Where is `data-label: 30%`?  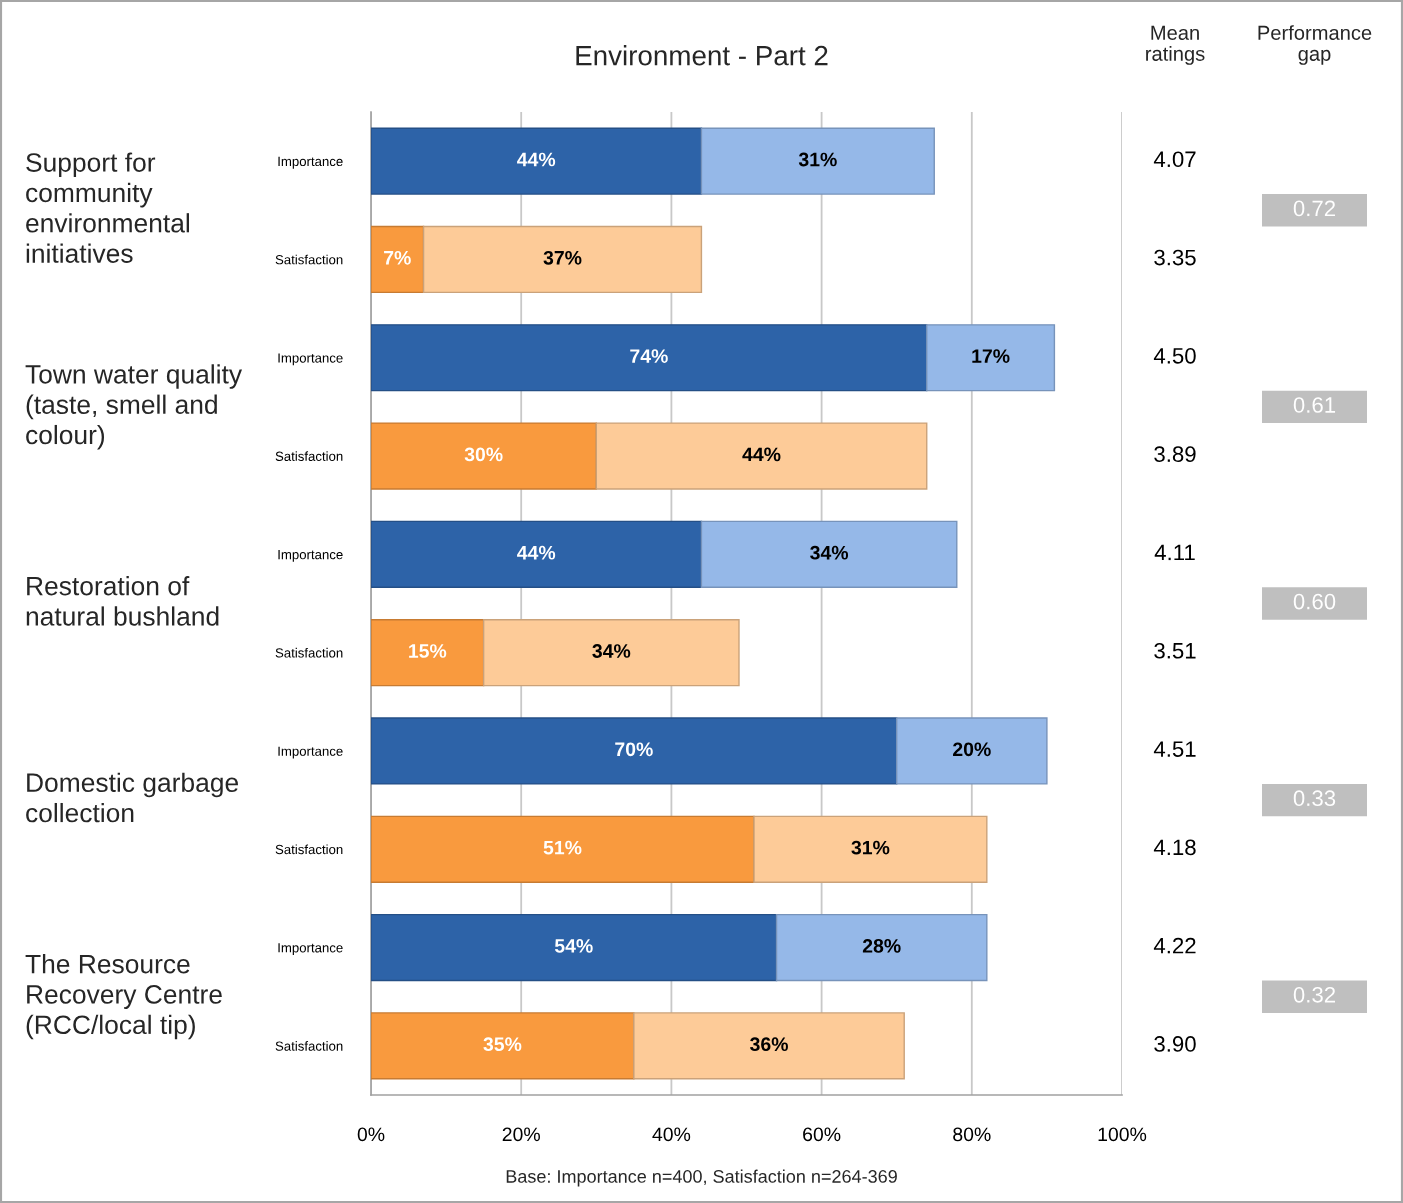
data-label: 30% is located at coordinates (483, 454).